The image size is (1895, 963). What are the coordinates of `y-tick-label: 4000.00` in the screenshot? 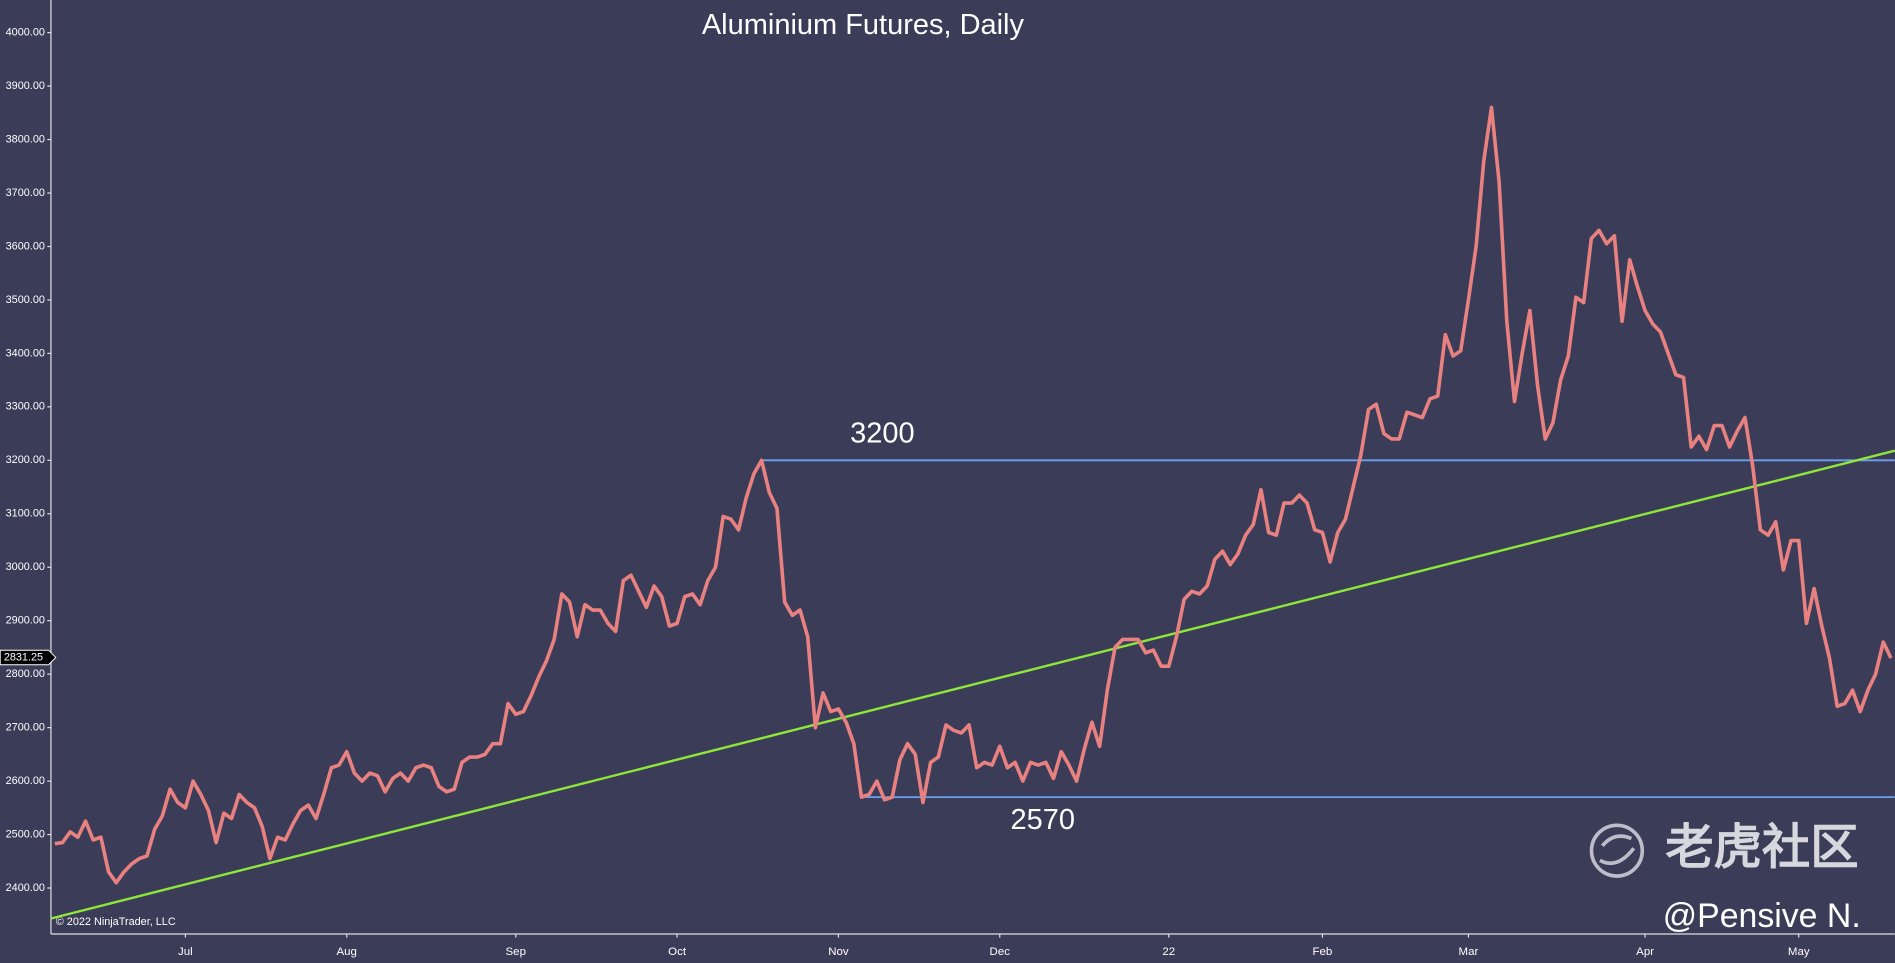 It's located at (25, 32).